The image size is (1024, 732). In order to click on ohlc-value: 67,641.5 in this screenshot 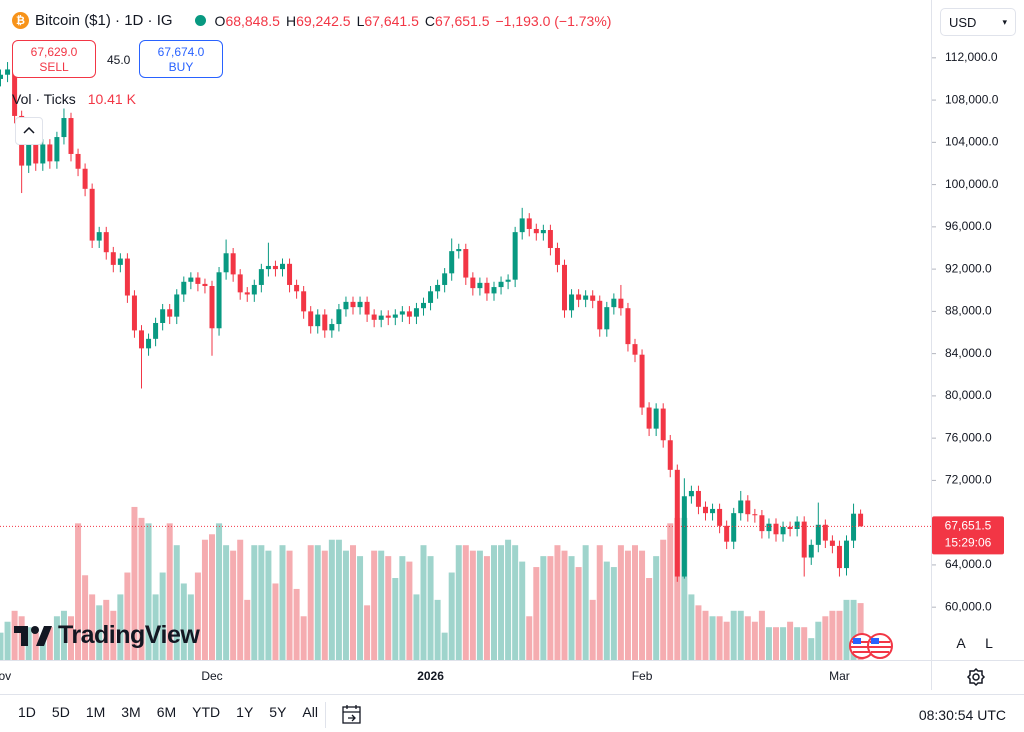, I will do `click(391, 20)`.